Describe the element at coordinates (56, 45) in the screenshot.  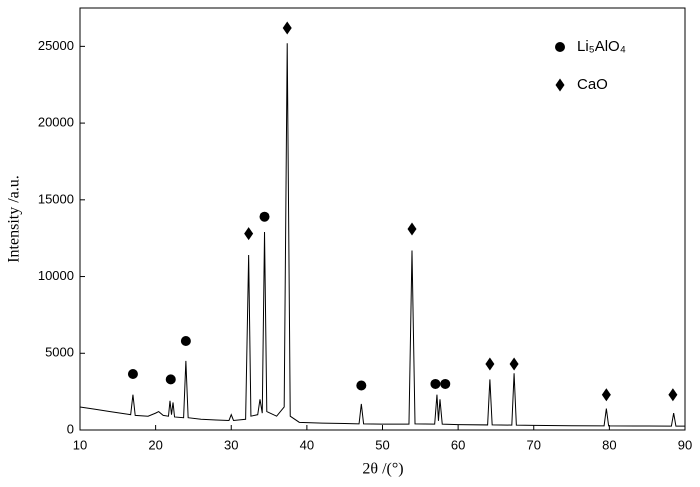
I see `y-tick-label: 25000` at that location.